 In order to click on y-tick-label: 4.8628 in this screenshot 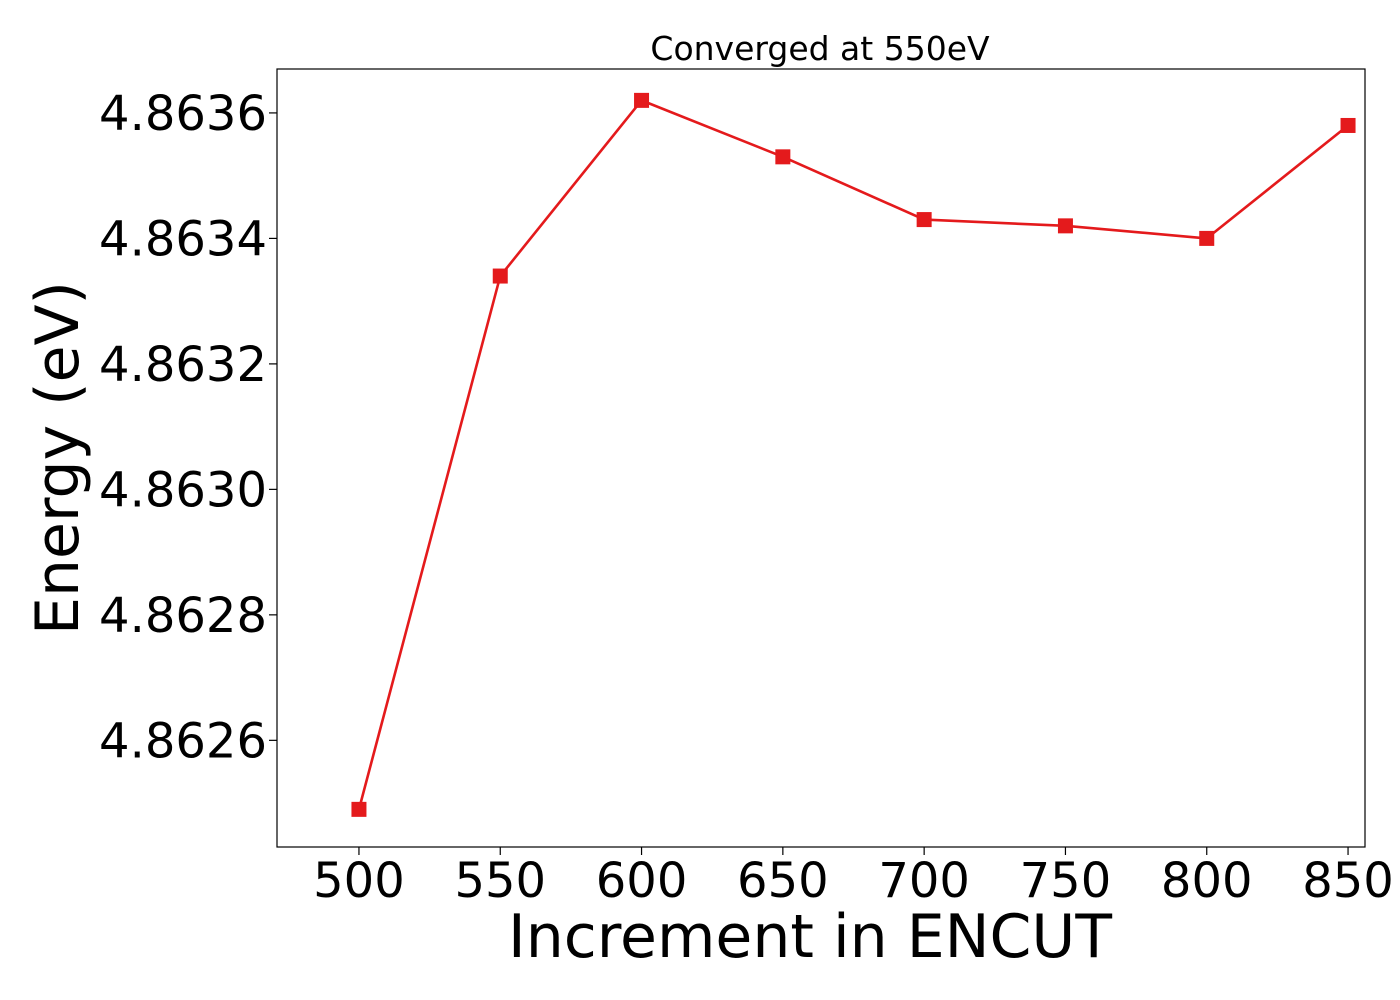, I will do `click(183, 616)`.